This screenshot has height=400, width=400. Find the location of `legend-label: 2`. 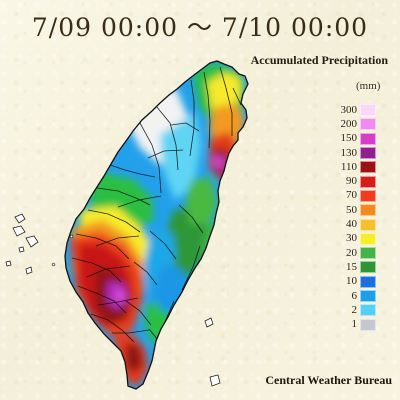

legend-label: 2 is located at coordinates (354, 309).